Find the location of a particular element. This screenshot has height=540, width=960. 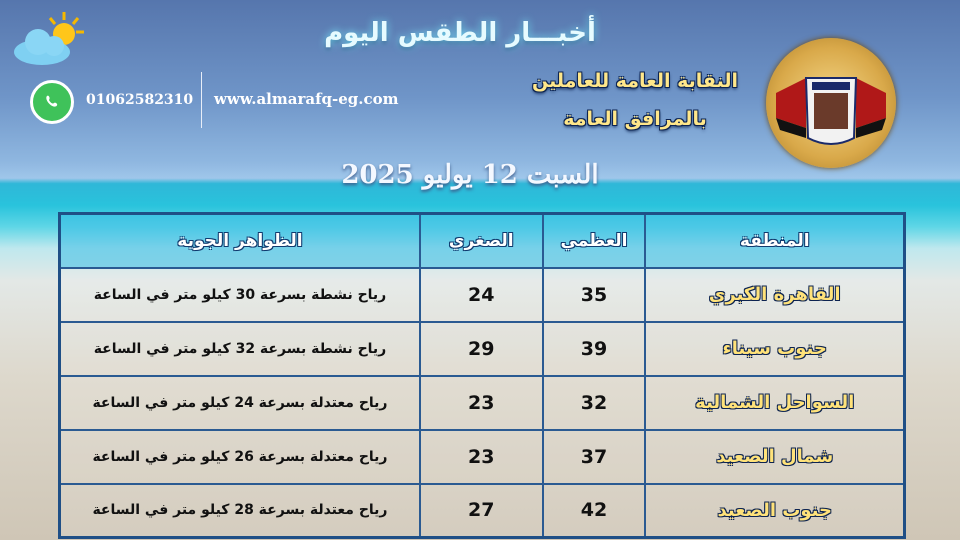

min-temp: 27 is located at coordinates (481, 510).